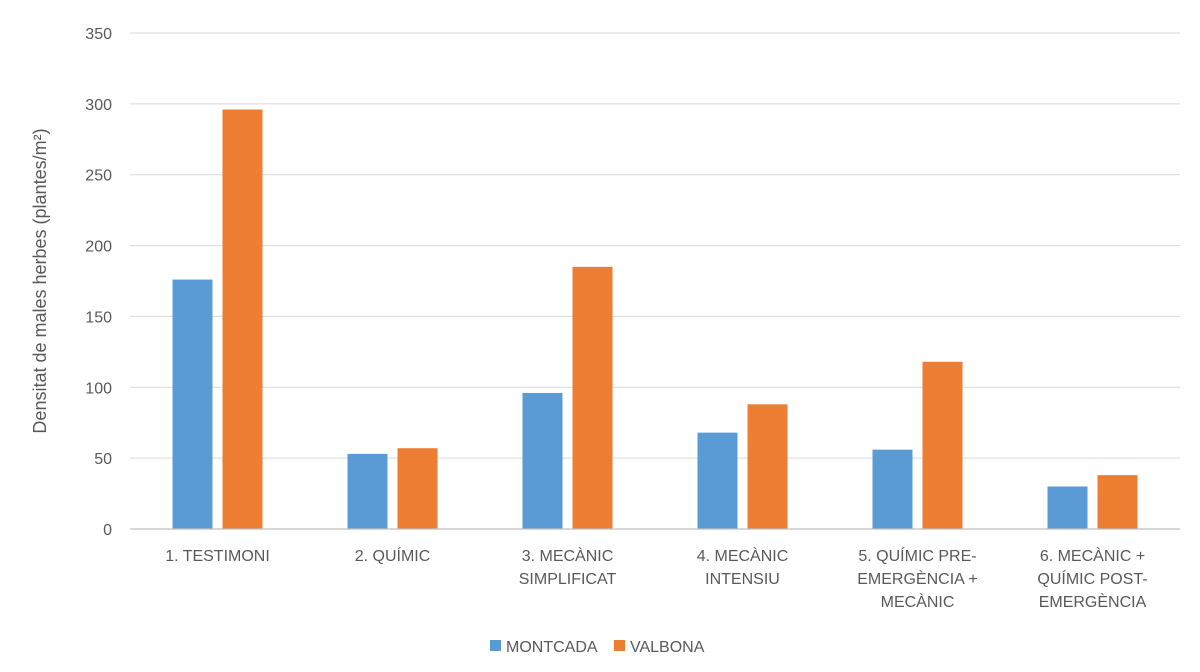 The image size is (1200, 672). I want to click on legend-label: VALBONA, so click(667, 647).